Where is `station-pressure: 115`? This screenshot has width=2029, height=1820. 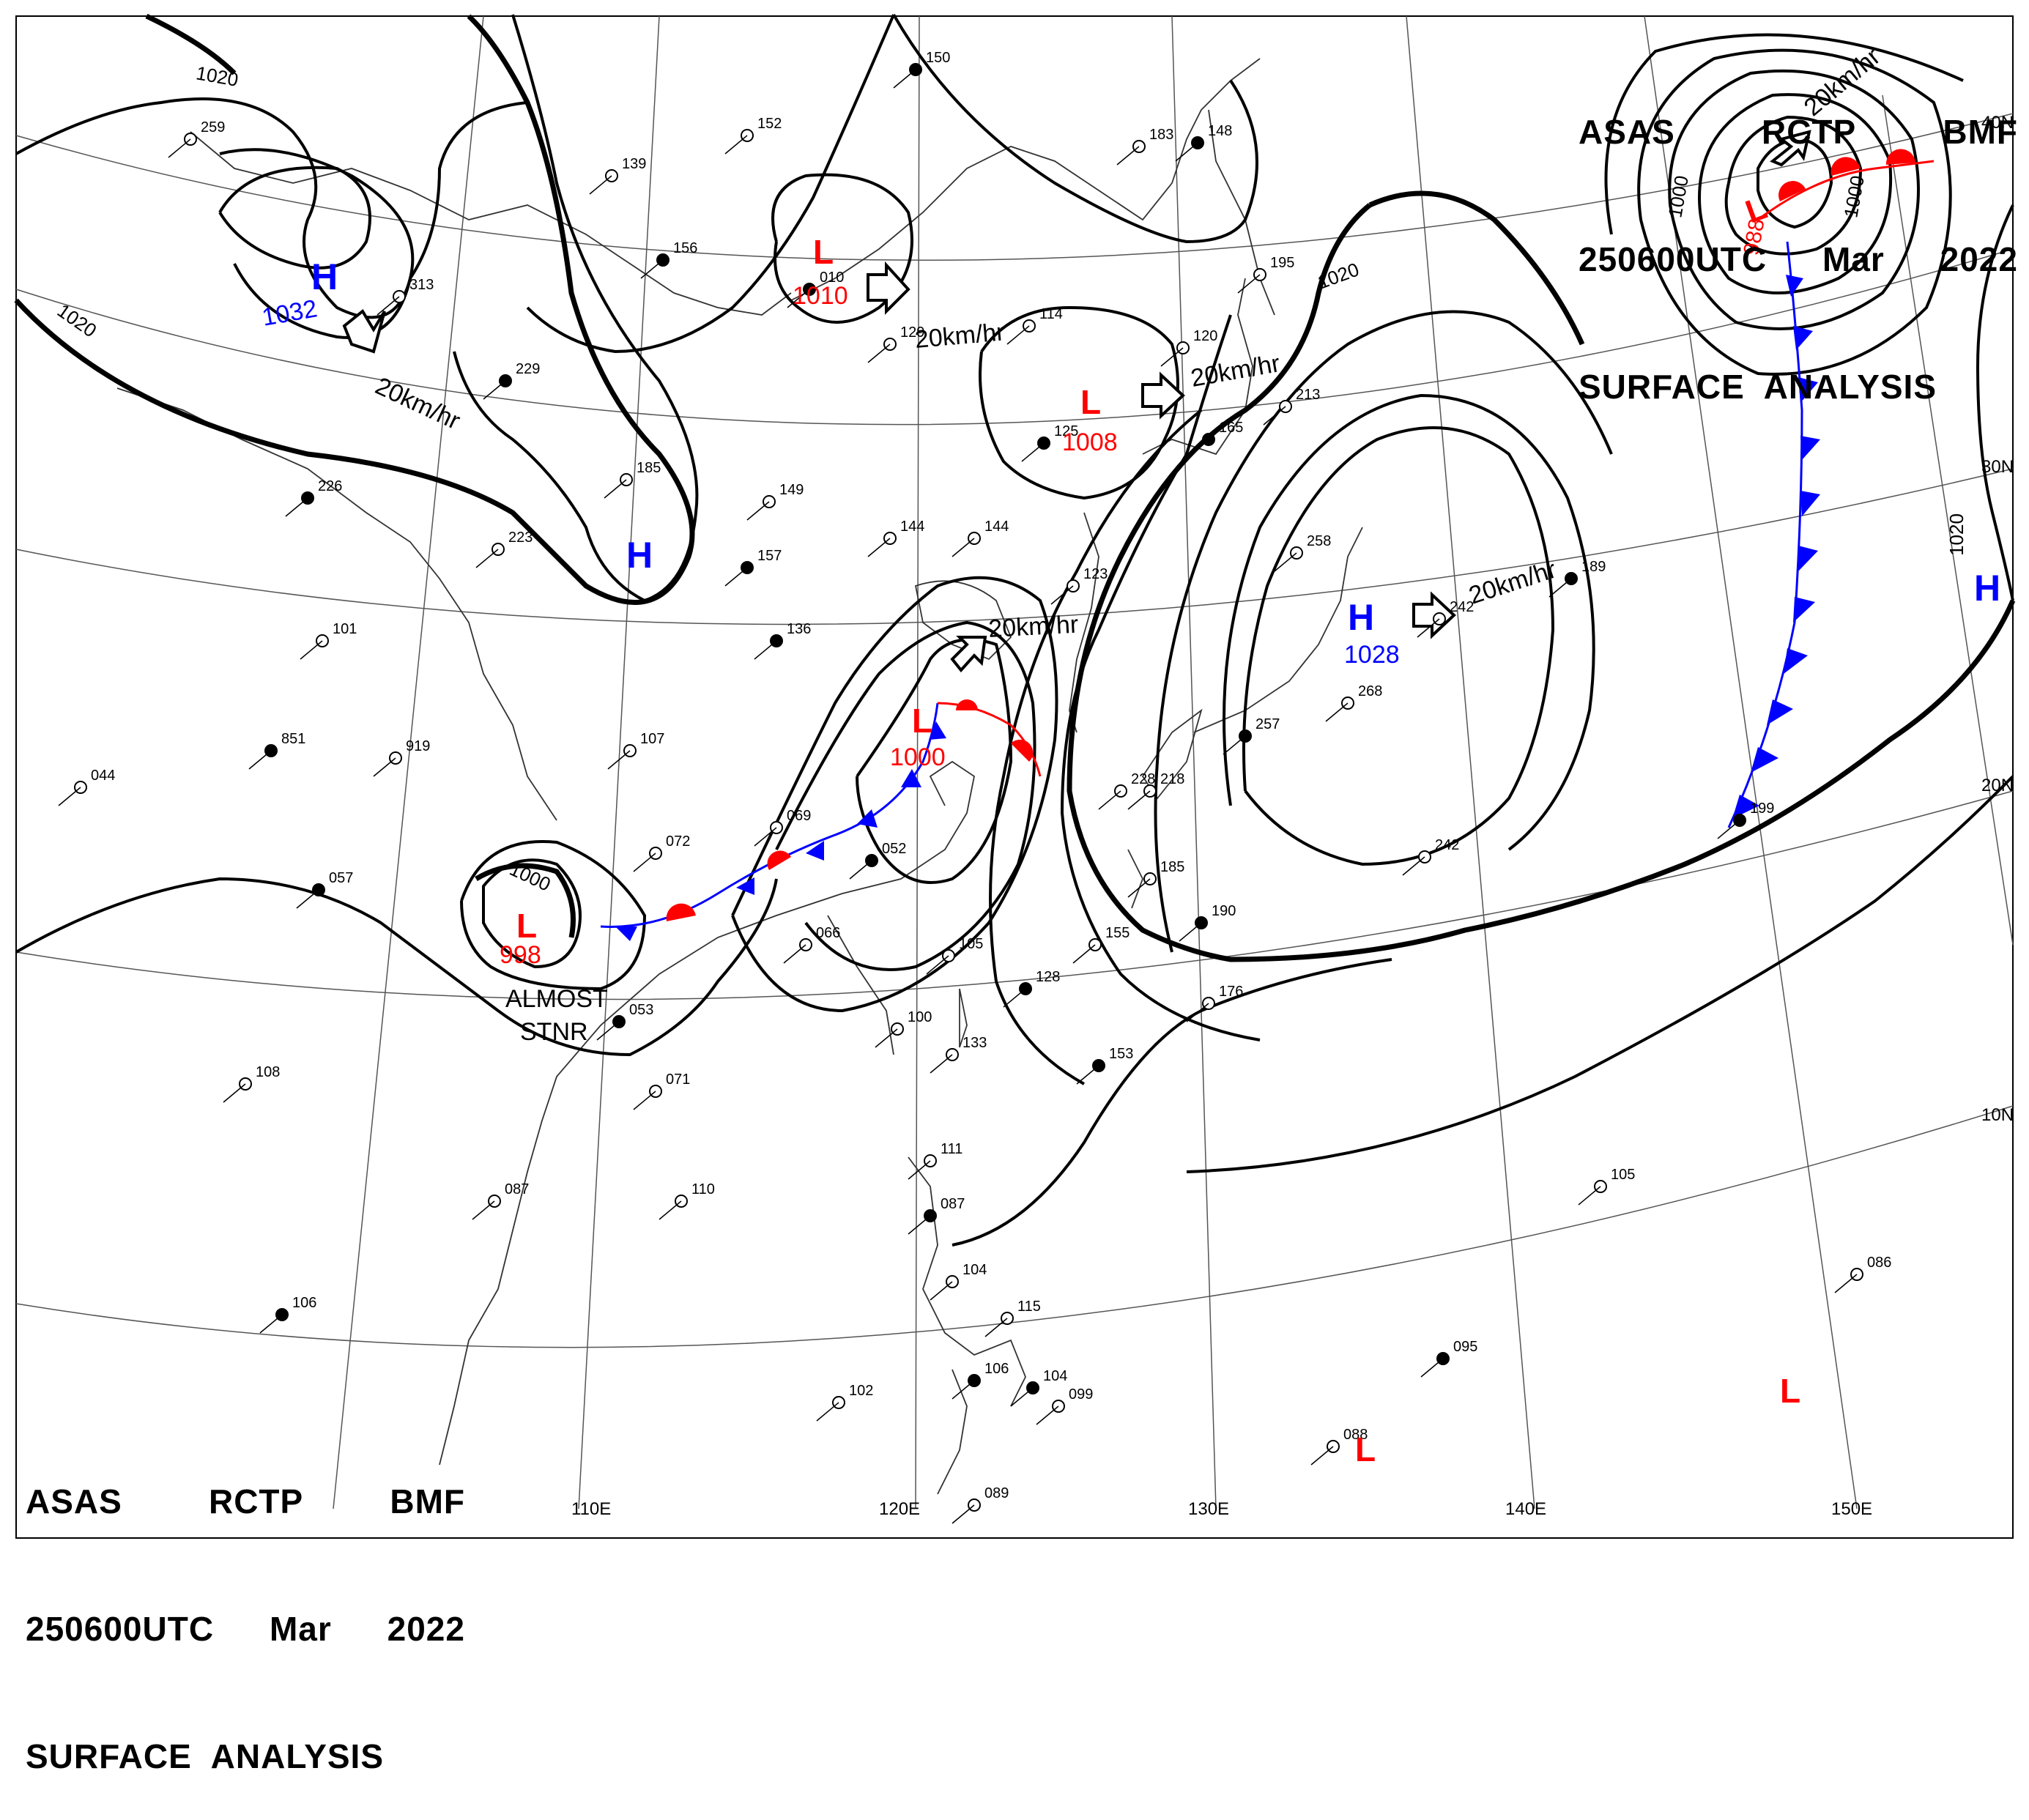 station-pressure: 115 is located at coordinates (1029, 1307).